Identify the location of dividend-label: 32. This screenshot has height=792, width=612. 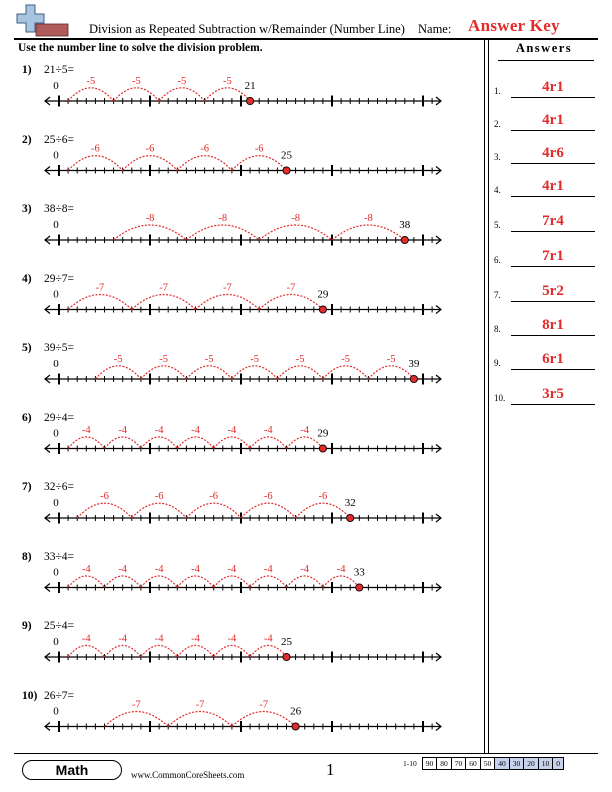
(350, 503).